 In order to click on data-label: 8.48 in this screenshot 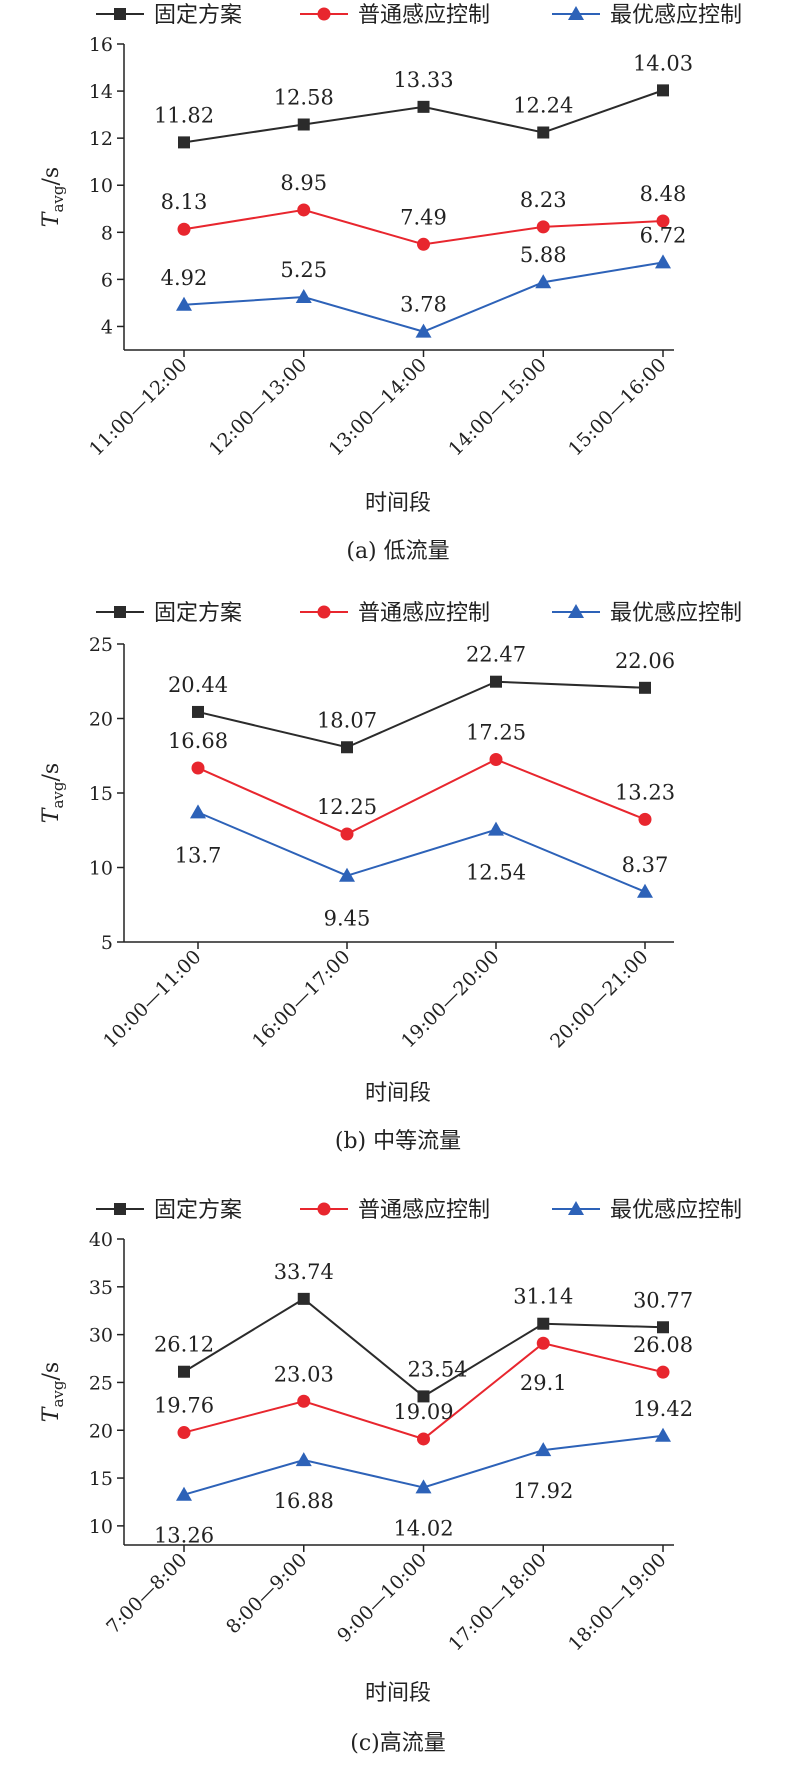, I will do `click(663, 194)`.